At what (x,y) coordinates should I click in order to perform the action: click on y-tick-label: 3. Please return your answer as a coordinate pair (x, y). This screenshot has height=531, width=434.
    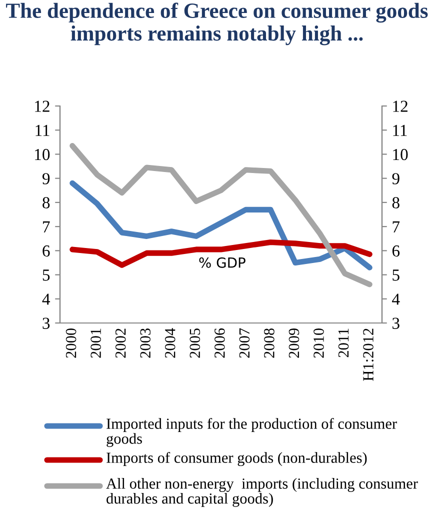
    Looking at the image, I should click on (46, 323).